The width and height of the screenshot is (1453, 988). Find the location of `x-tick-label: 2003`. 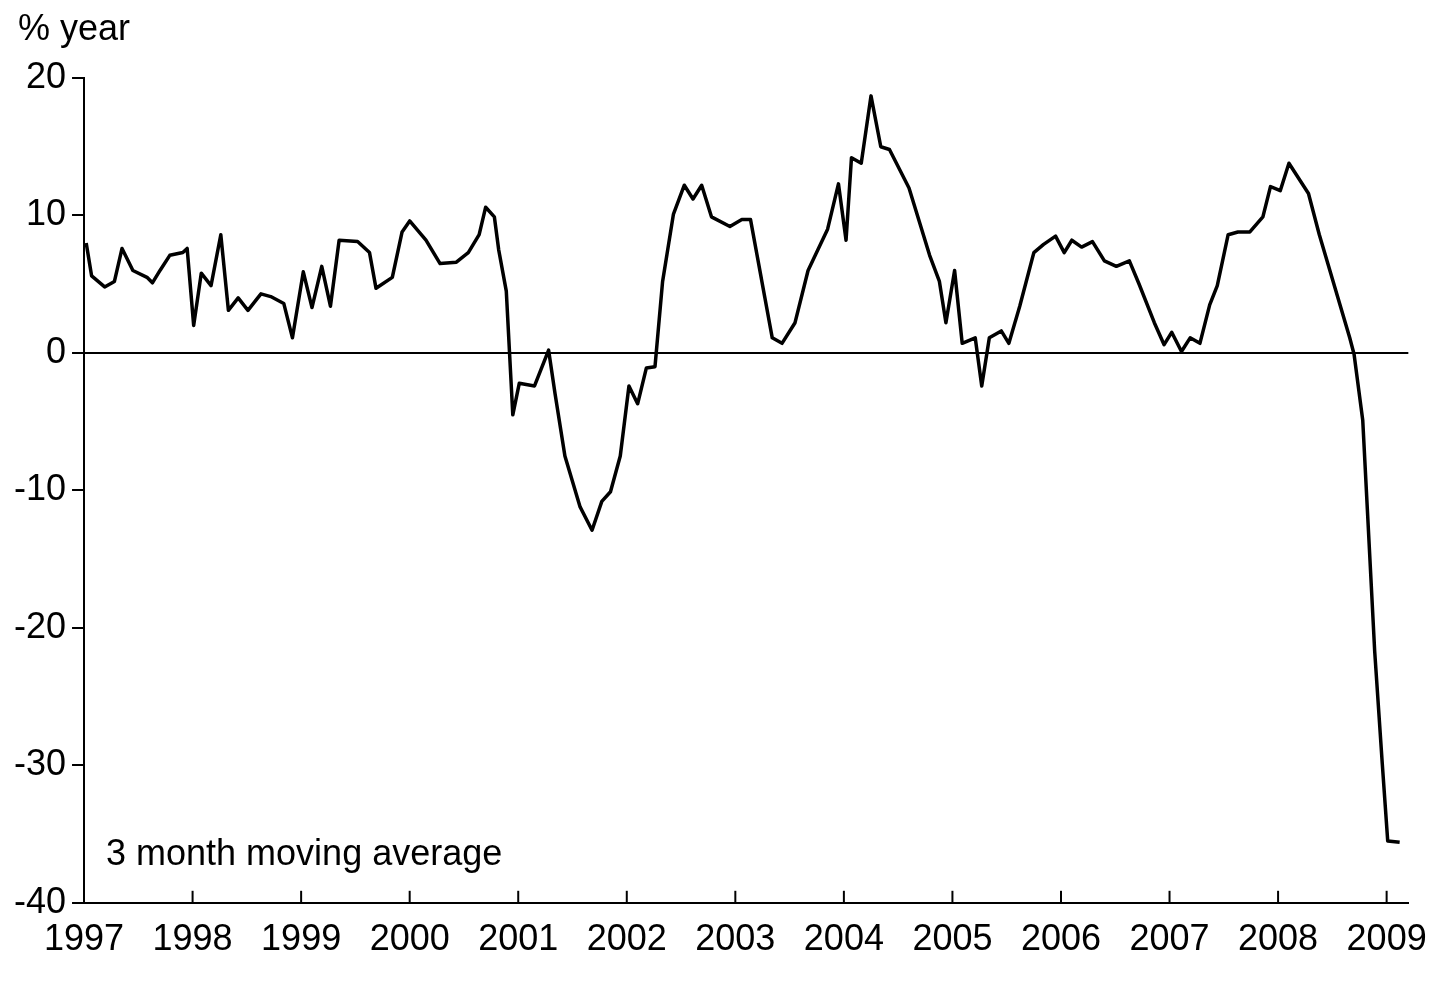

x-tick-label: 2003 is located at coordinates (735, 938).